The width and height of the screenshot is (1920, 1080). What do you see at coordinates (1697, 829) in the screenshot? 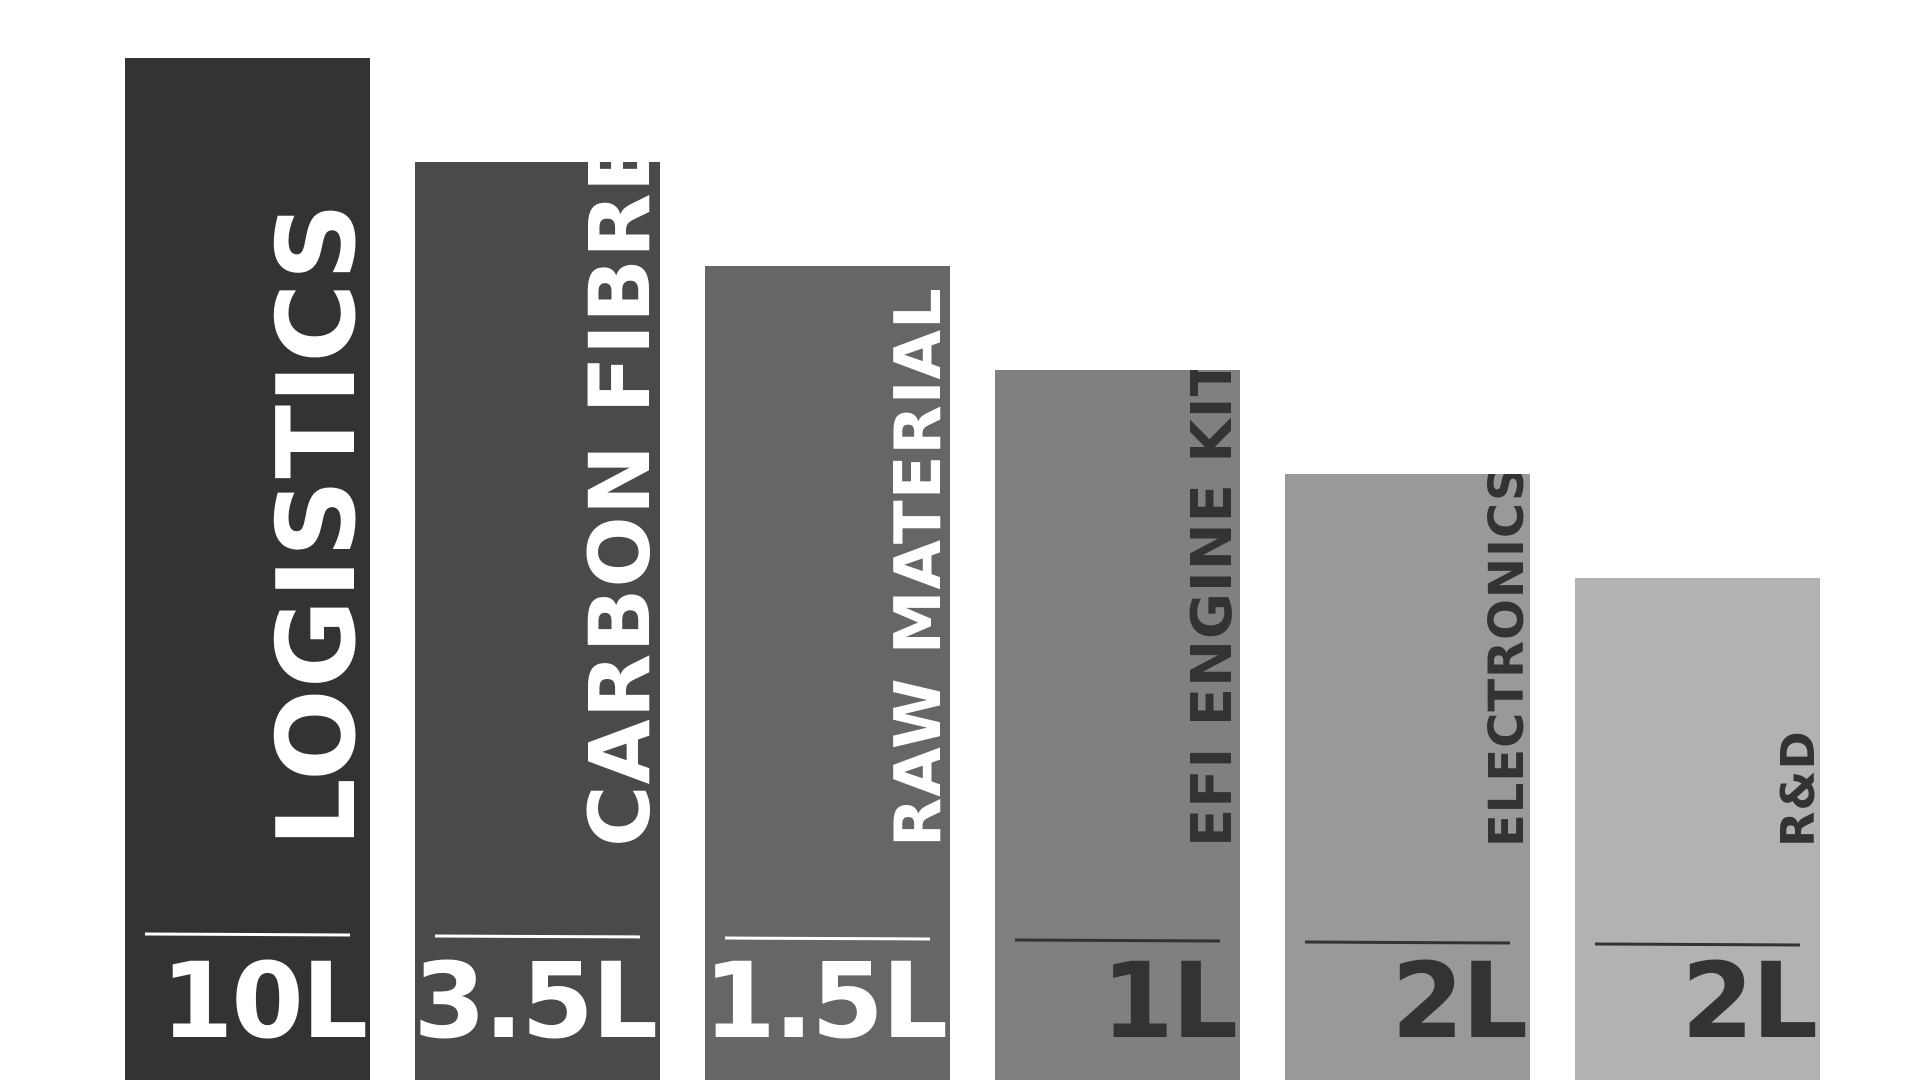
I see `bar-6: R&D 2L` at bounding box center [1697, 829].